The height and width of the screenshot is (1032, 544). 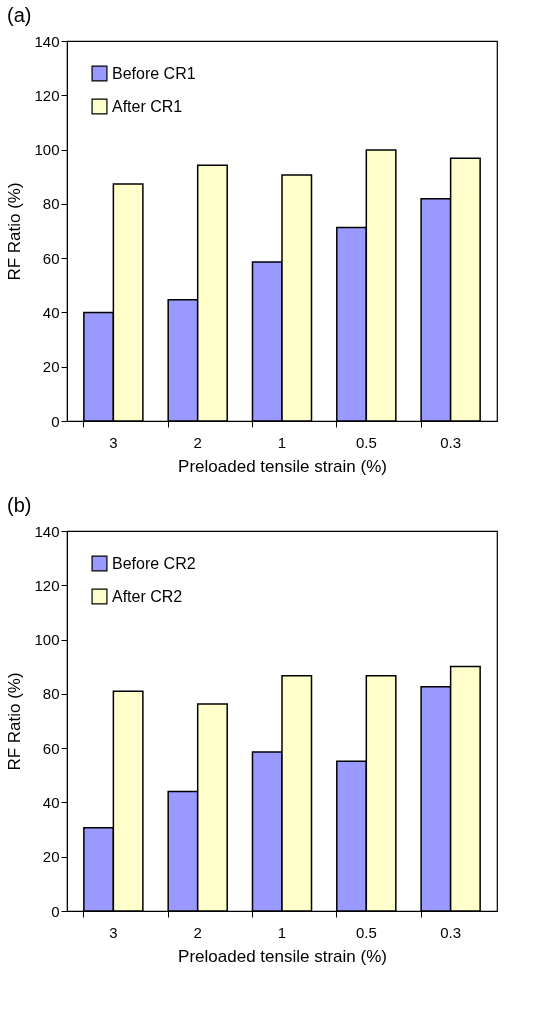 What do you see at coordinates (154, 73) in the screenshot?
I see `legend-label: Before CR1` at bounding box center [154, 73].